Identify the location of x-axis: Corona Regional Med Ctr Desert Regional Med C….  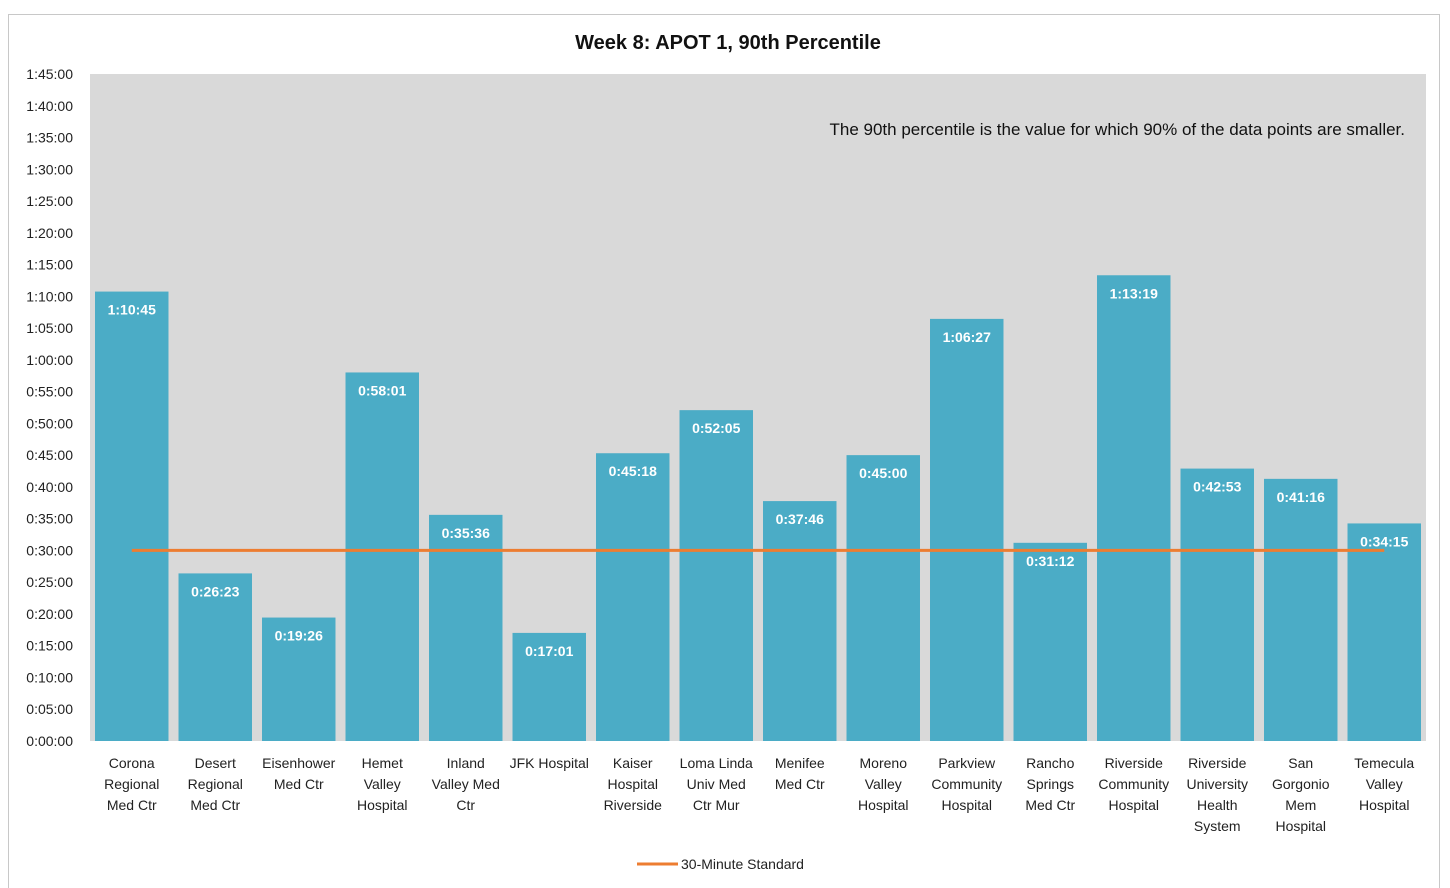
(759, 794).